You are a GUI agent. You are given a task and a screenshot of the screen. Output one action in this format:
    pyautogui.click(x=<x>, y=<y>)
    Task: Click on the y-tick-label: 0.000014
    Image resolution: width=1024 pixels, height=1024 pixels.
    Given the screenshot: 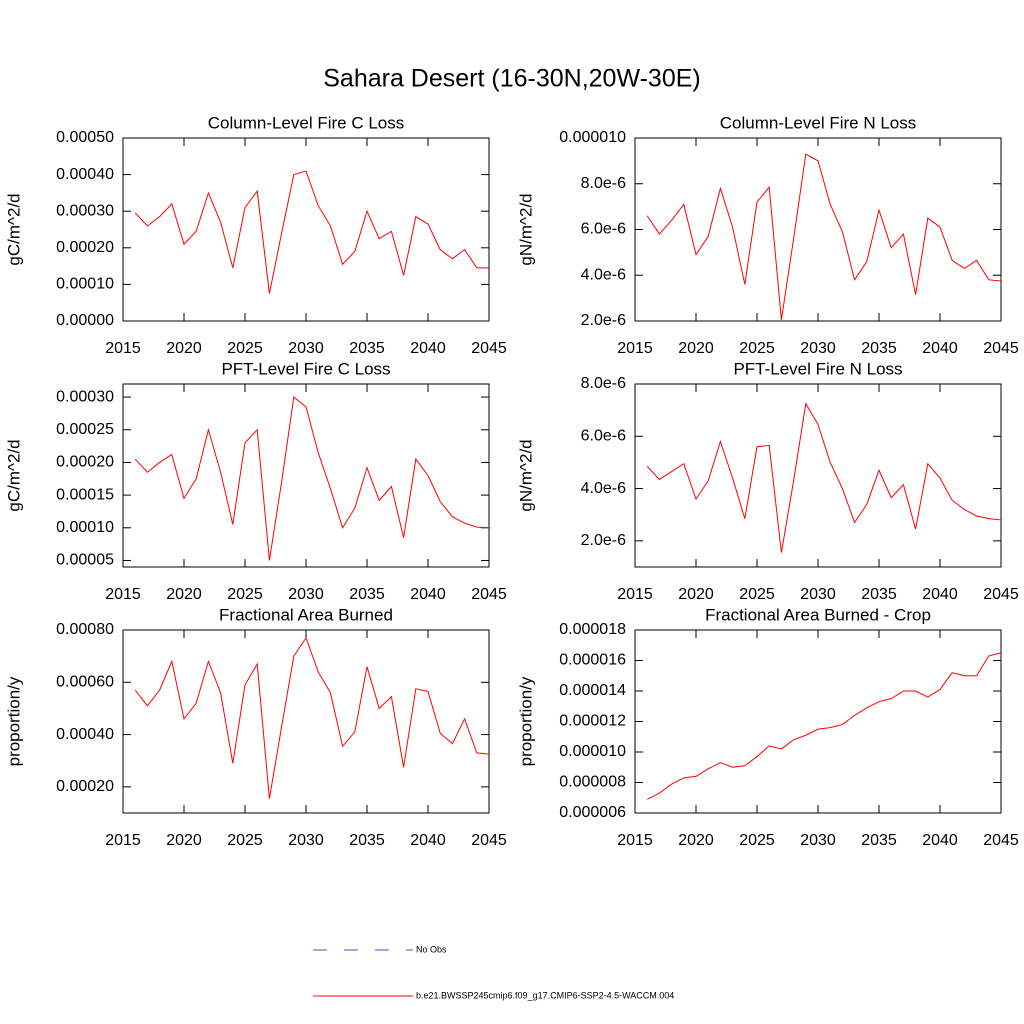 What is the action you would take?
    pyautogui.click(x=592, y=690)
    